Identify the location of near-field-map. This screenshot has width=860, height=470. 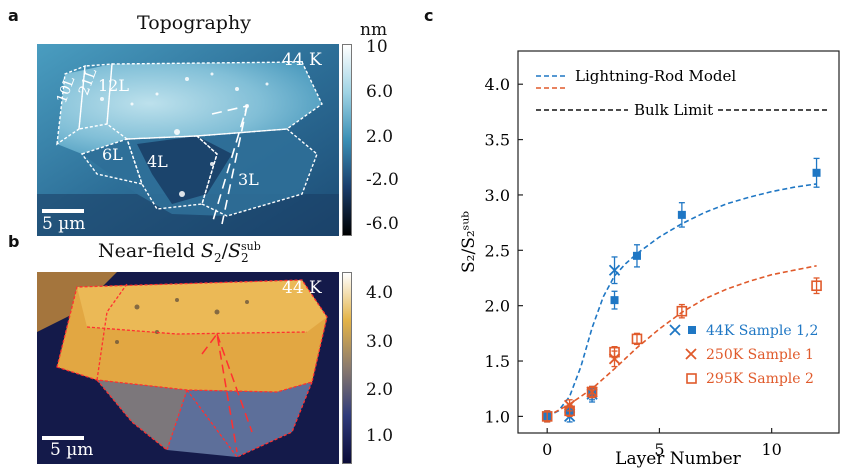
(188, 368).